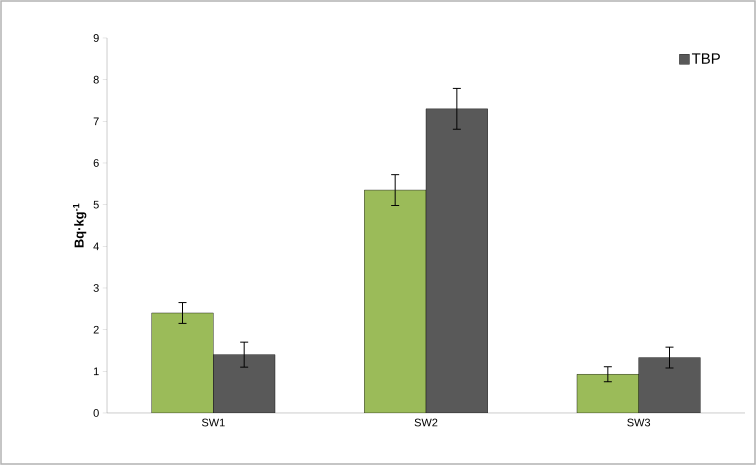  What do you see at coordinates (96, 330) in the screenshot?
I see `y-tick-label: 2` at bounding box center [96, 330].